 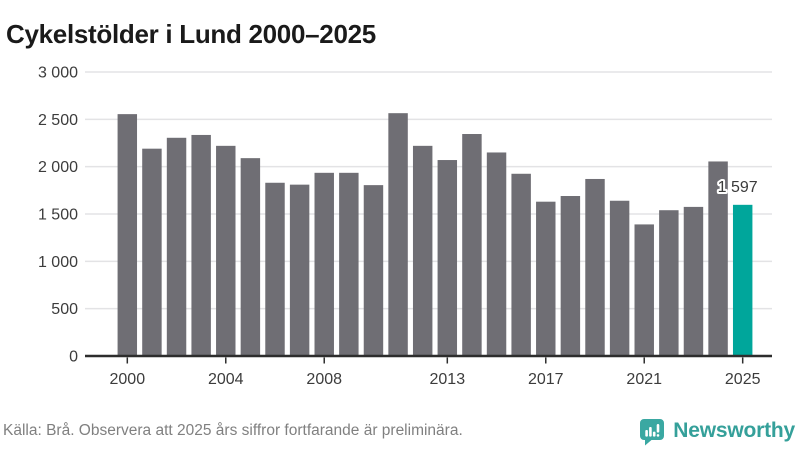 I want to click on newsworthy-logo-icon, so click(x=652, y=431).